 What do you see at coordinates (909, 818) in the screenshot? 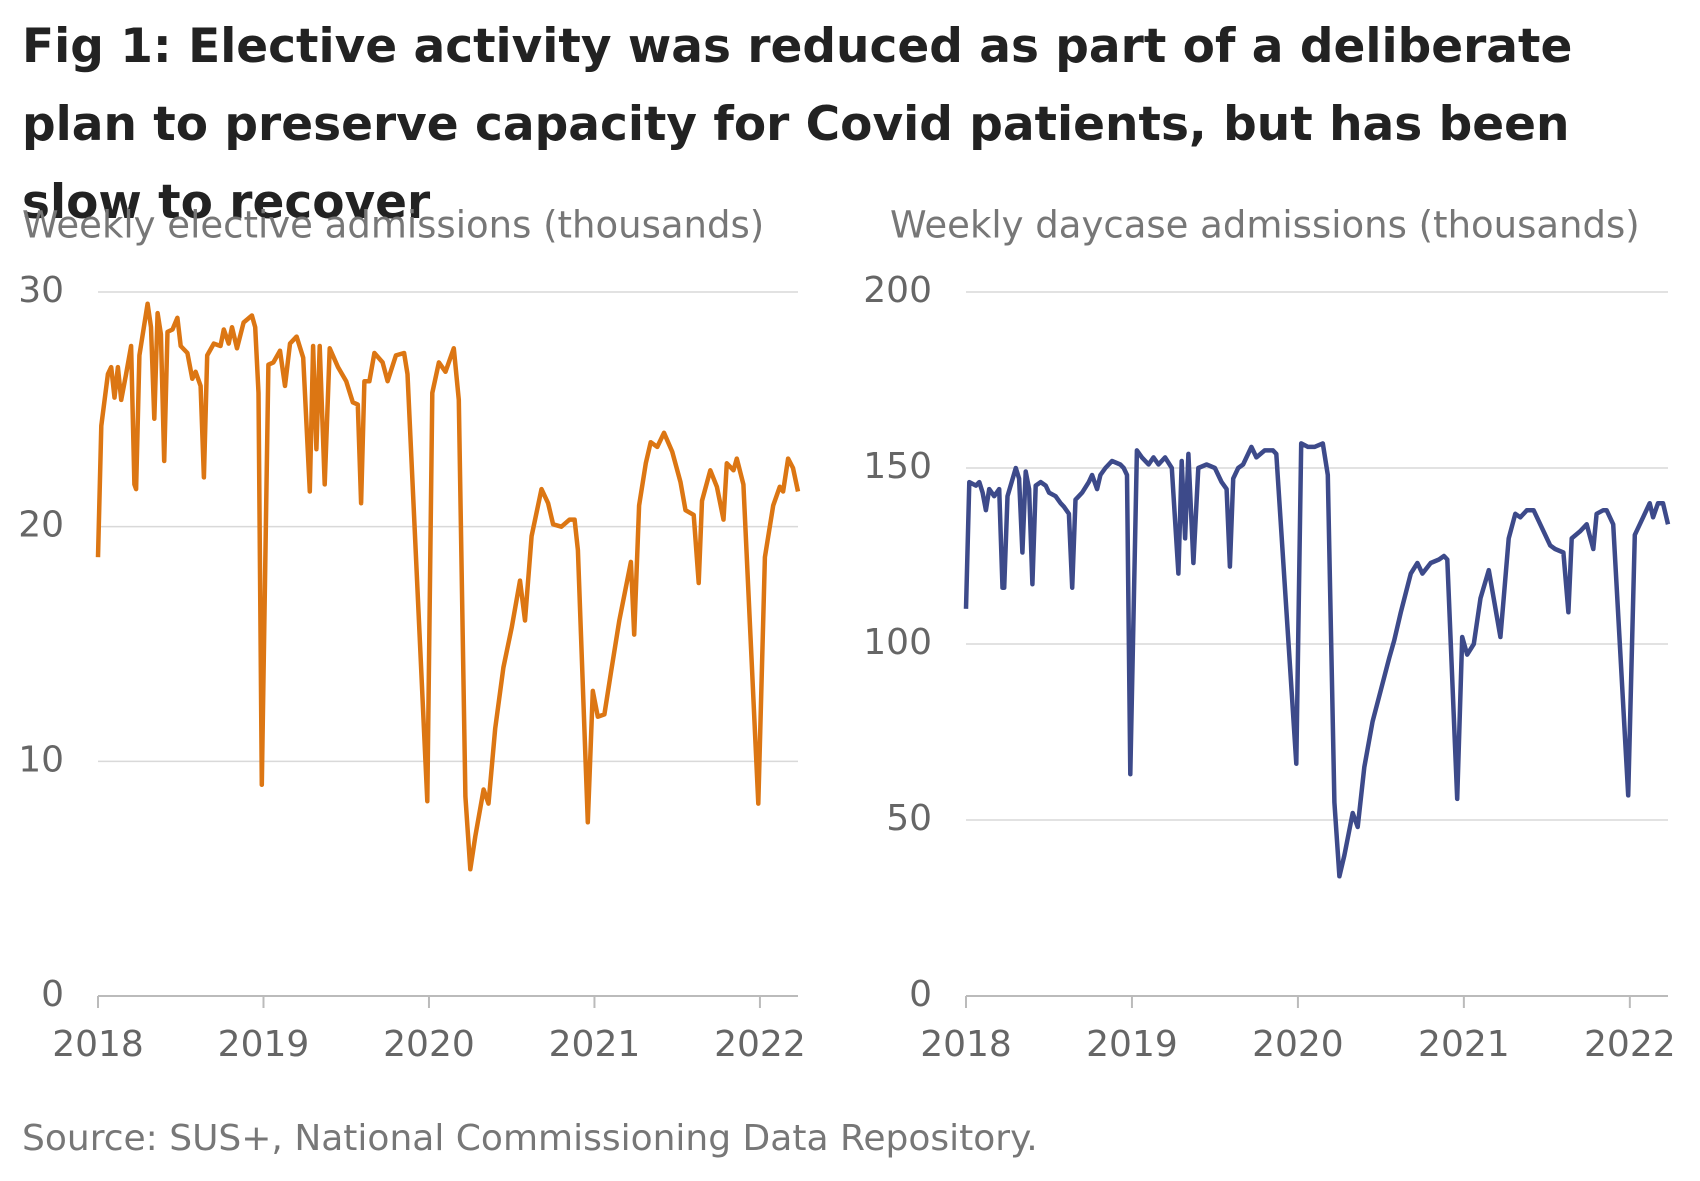
I see `y-tick-label: 50` at bounding box center [909, 818].